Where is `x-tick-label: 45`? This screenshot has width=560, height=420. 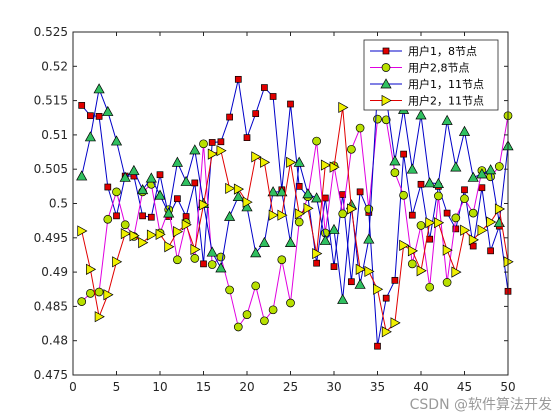 x-tick-label: 45 is located at coordinates (464, 387).